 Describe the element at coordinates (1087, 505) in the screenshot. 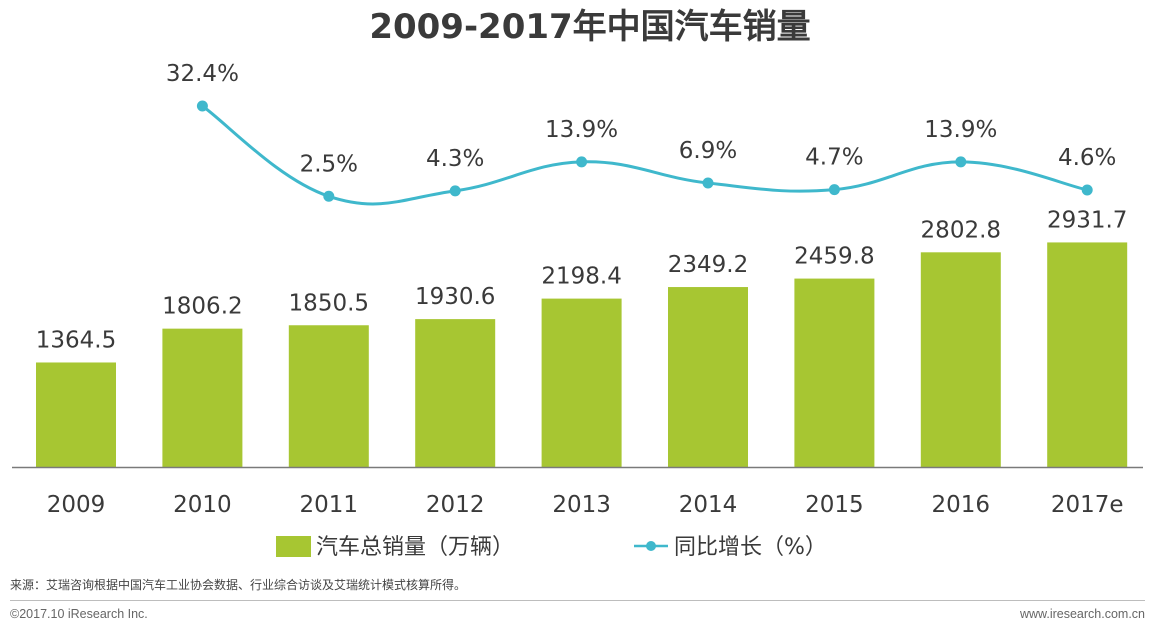

I see `x-tick-label: 2017e` at that location.